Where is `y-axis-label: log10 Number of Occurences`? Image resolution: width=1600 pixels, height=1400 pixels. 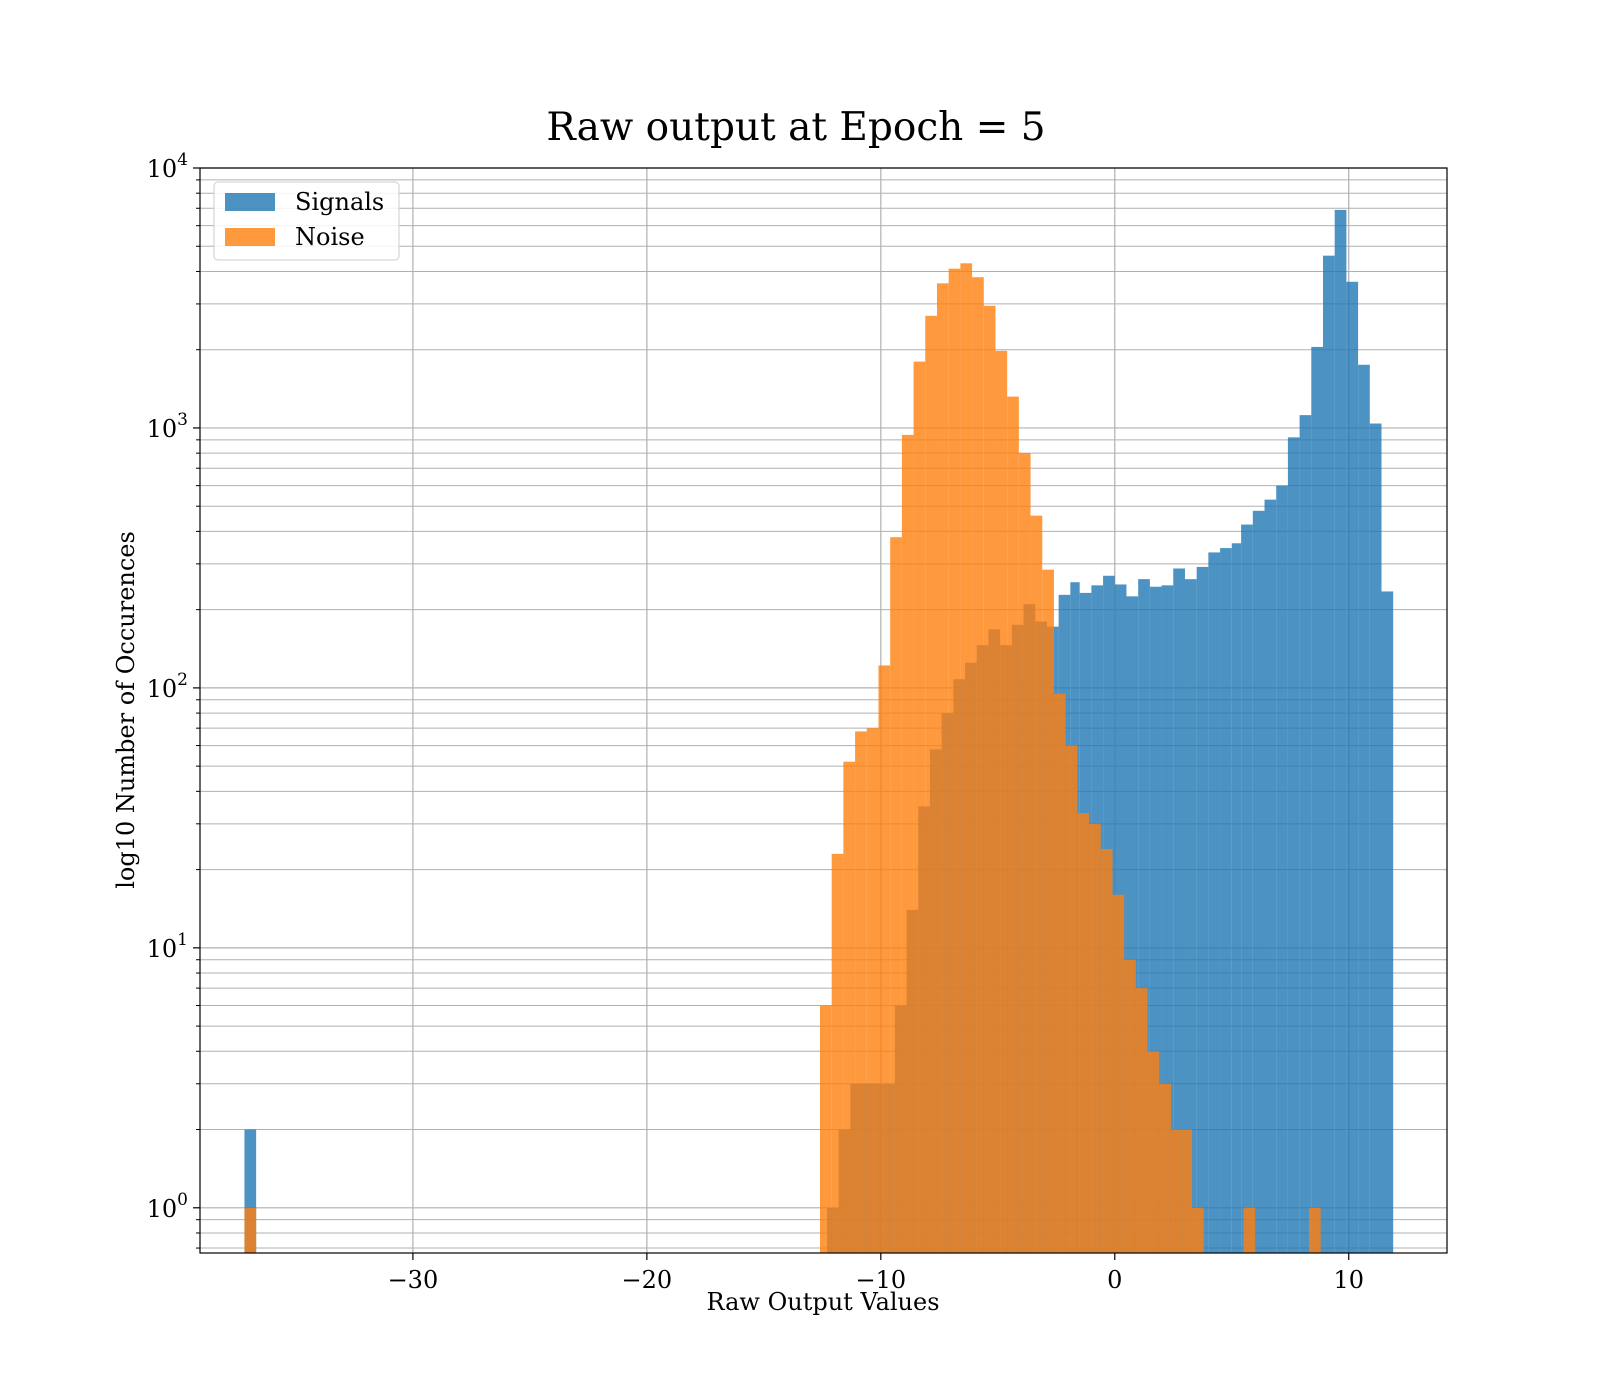 y-axis-label: log10 Number of Occurences is located at coordinates (126, 710).